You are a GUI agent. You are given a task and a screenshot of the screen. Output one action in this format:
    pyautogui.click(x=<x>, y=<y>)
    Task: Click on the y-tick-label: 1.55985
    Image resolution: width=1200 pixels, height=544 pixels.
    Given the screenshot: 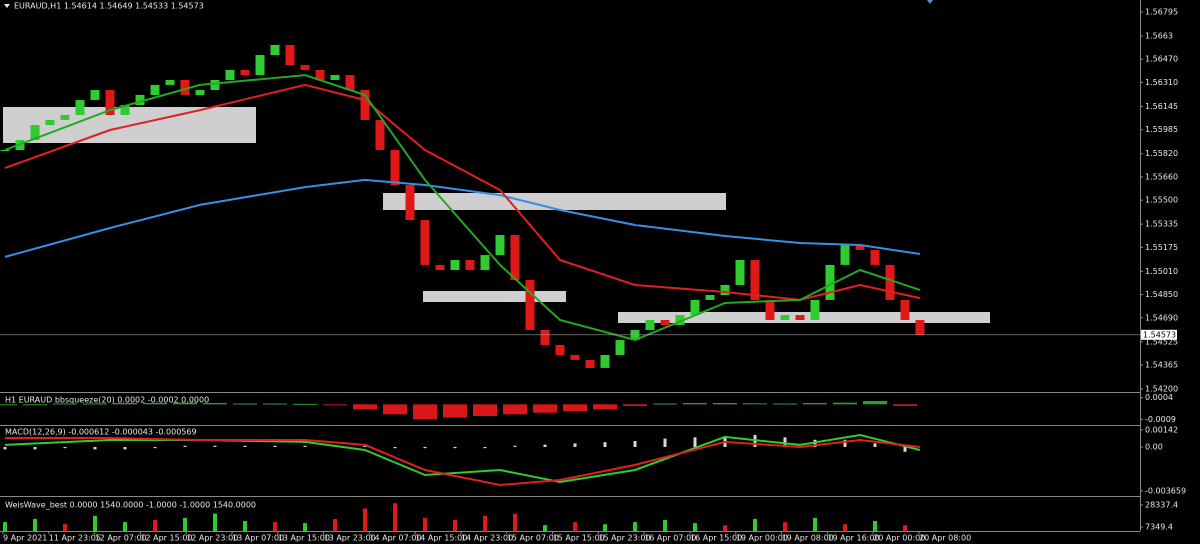 What is the action you would take?
    pyautogui.click(x=1161, y=129)
    